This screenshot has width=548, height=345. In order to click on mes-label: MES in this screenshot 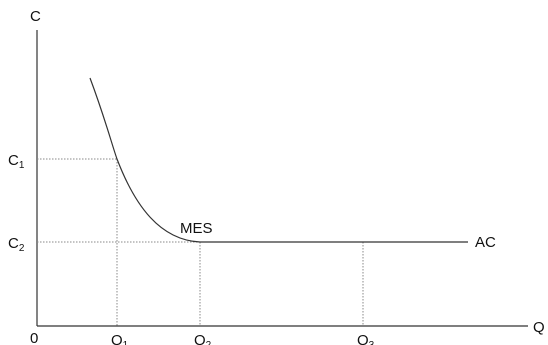, I will do `click(196, 228)`.